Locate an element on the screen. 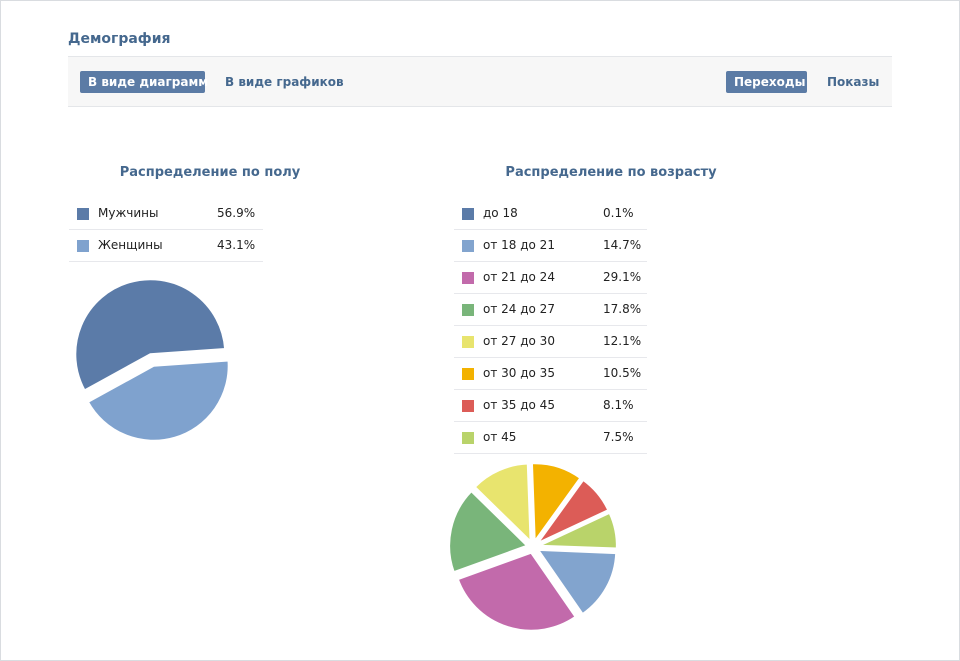  gender-legend: Мужчины 56.9% Женщины 43.1% is located at coordinates (166, 230).